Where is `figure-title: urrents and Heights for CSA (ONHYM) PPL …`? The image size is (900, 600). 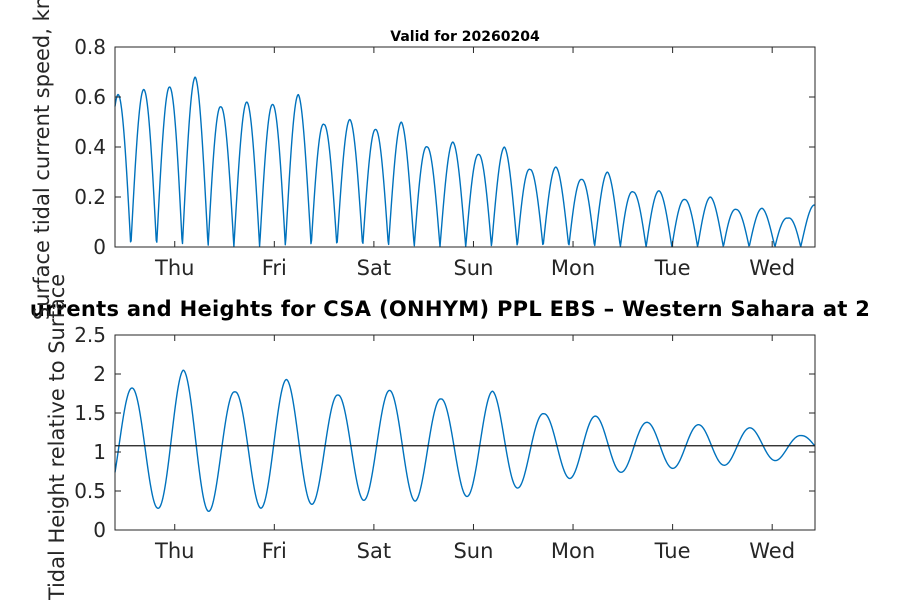 figure-title: urrents and Heights for CSA (ONHYM) PPL … is located at coordinates (450, 309).